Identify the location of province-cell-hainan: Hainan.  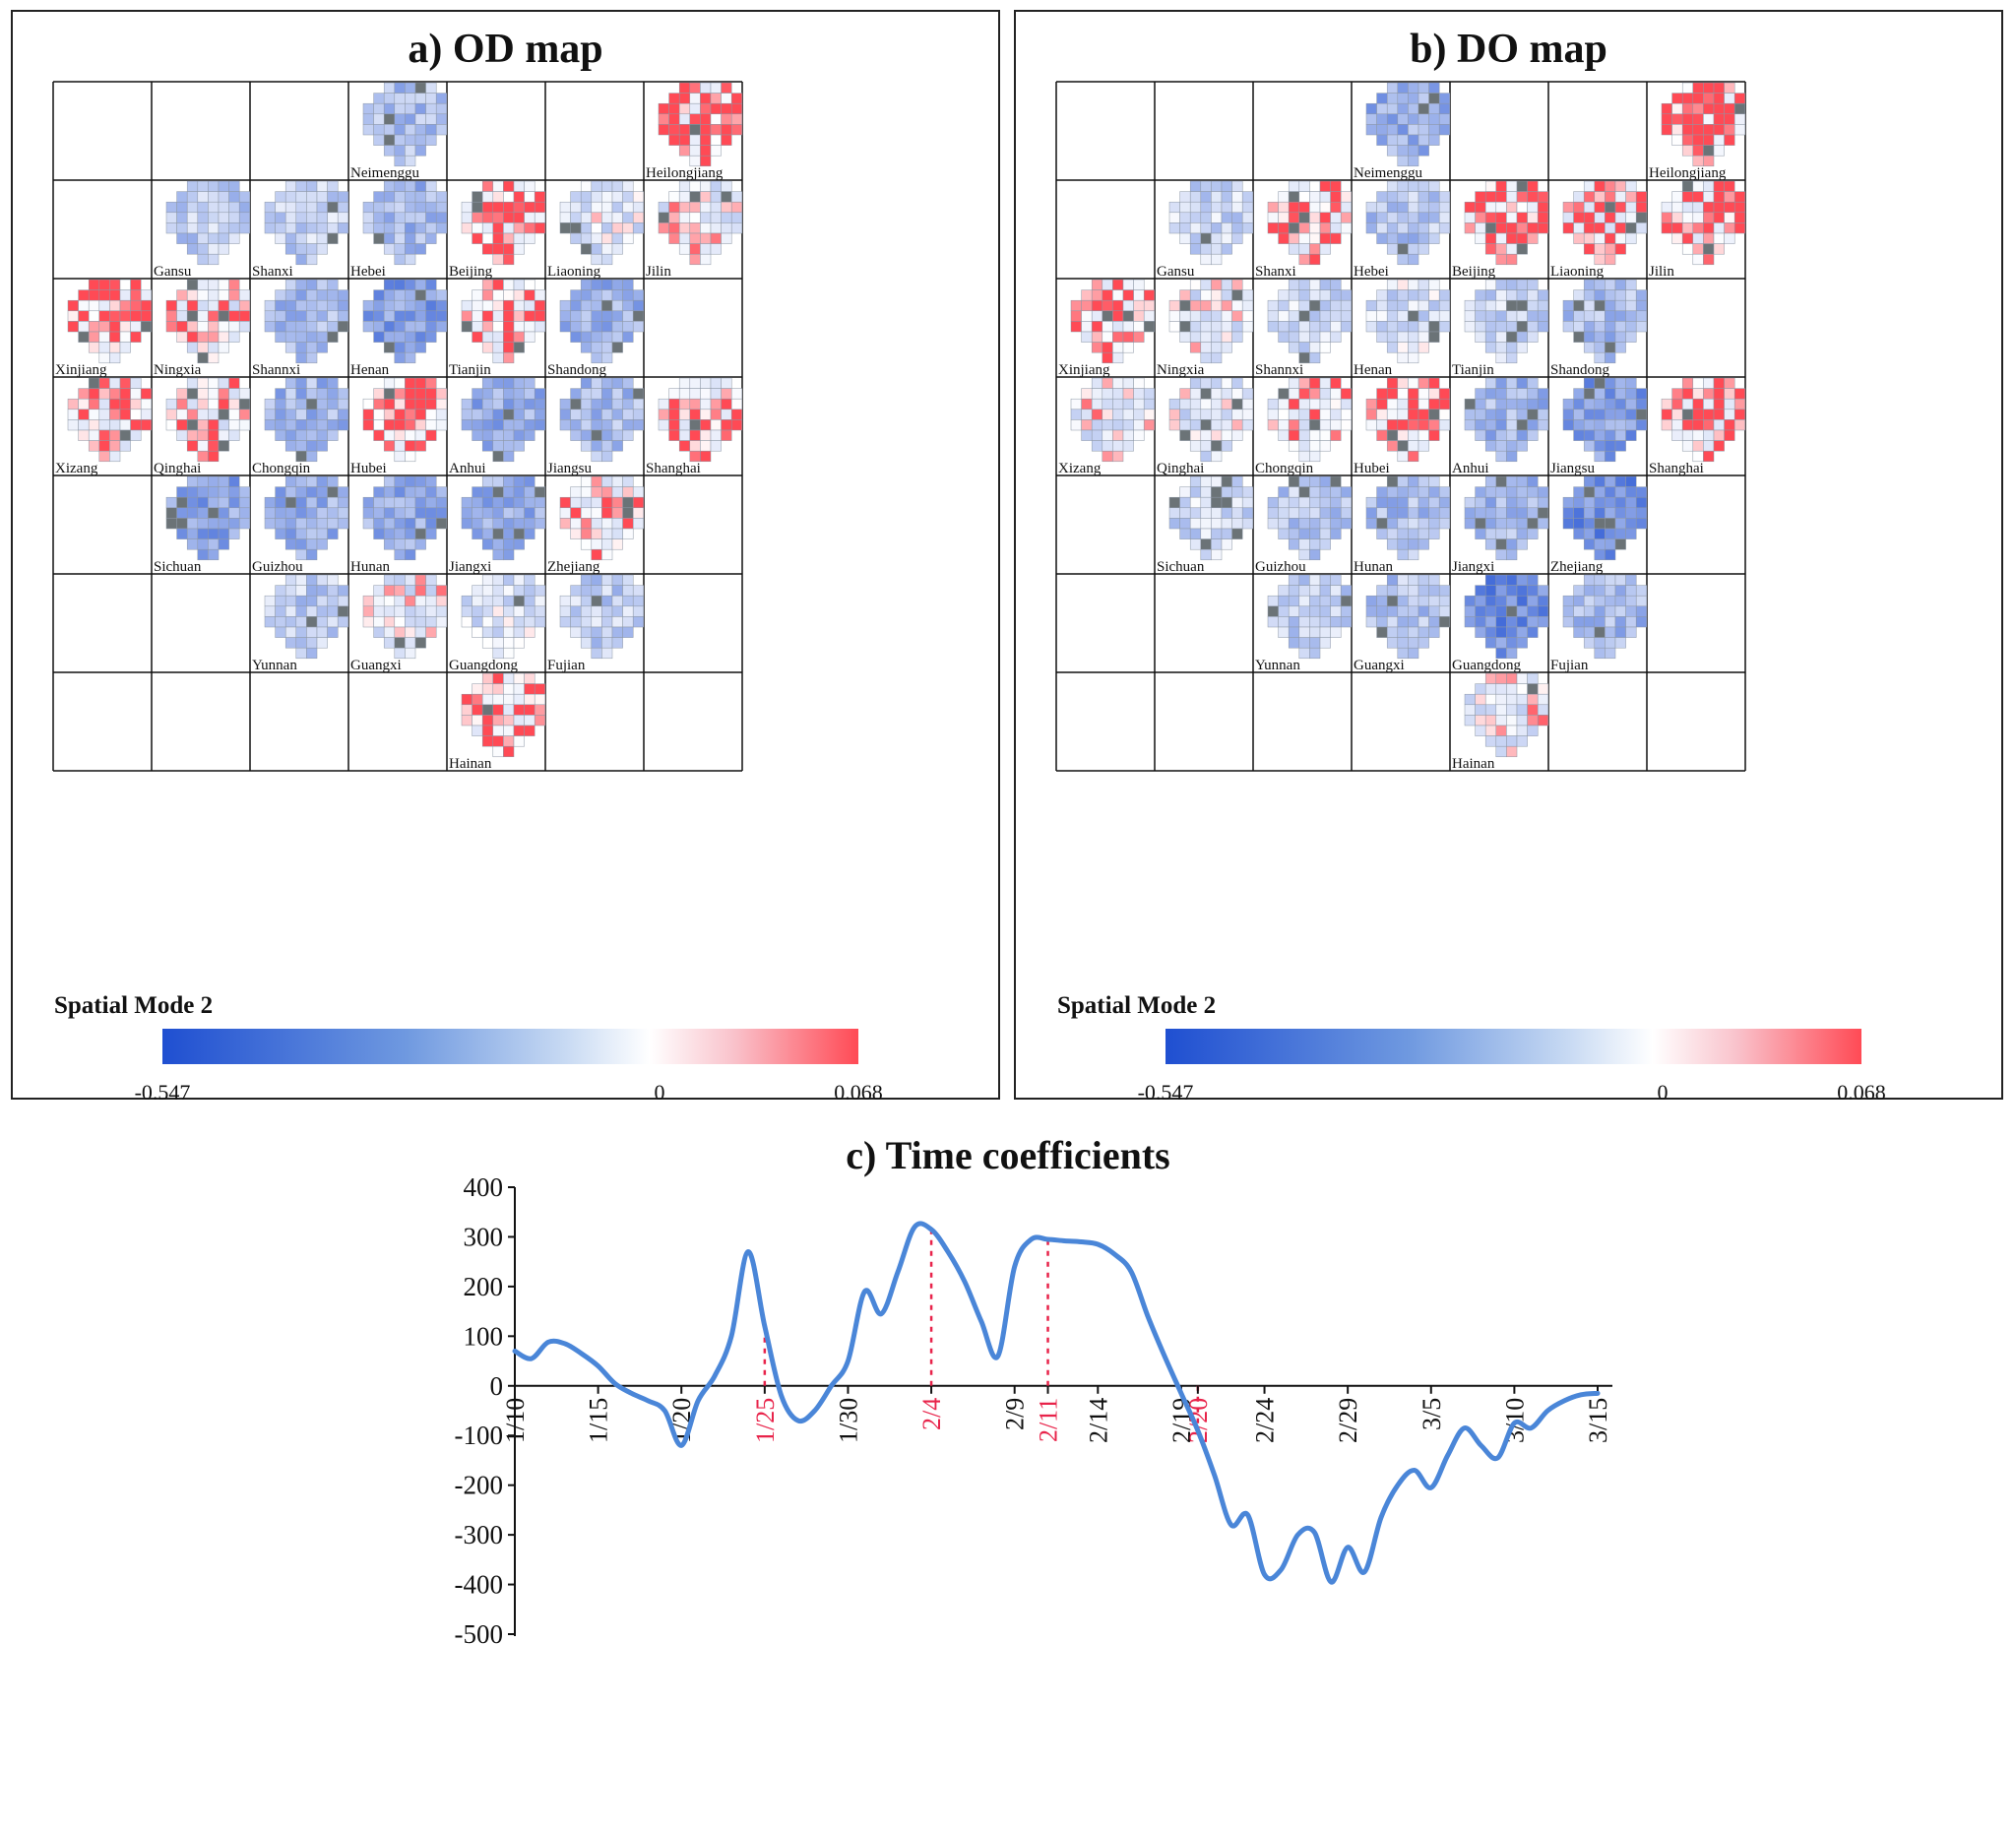
(497, 722).